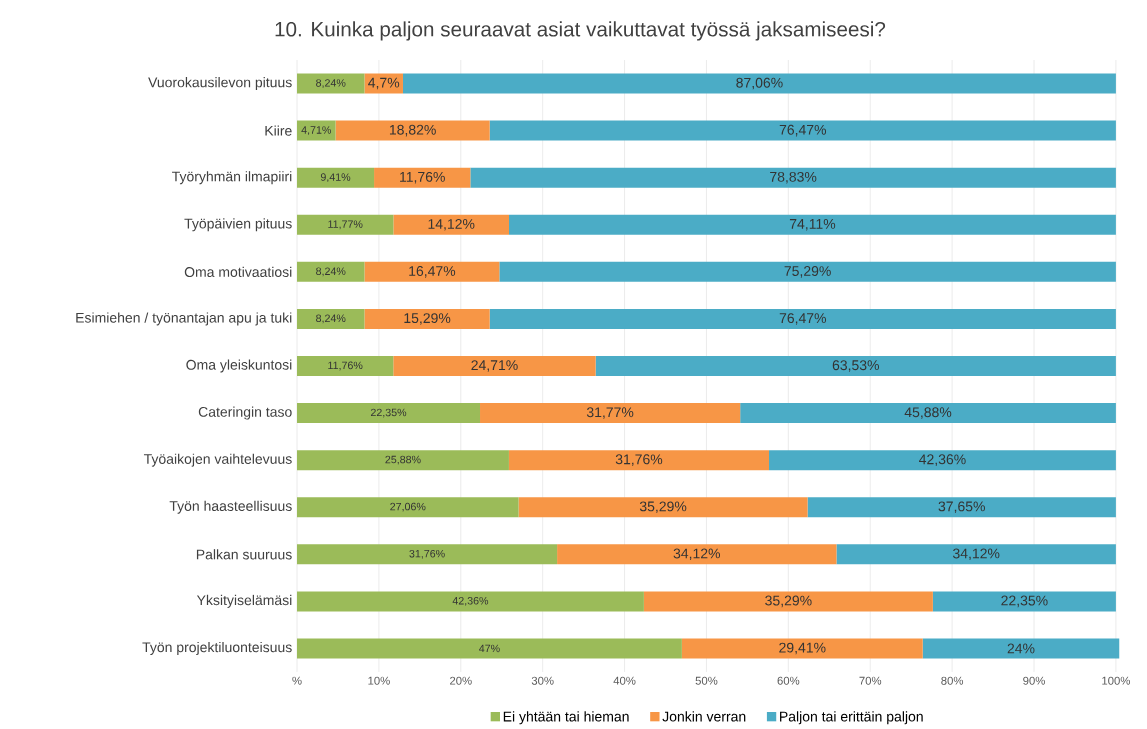 The height and width of the screenshot is (729, 1147). I want to click on data-label: 24,71%, so click(494, 366).